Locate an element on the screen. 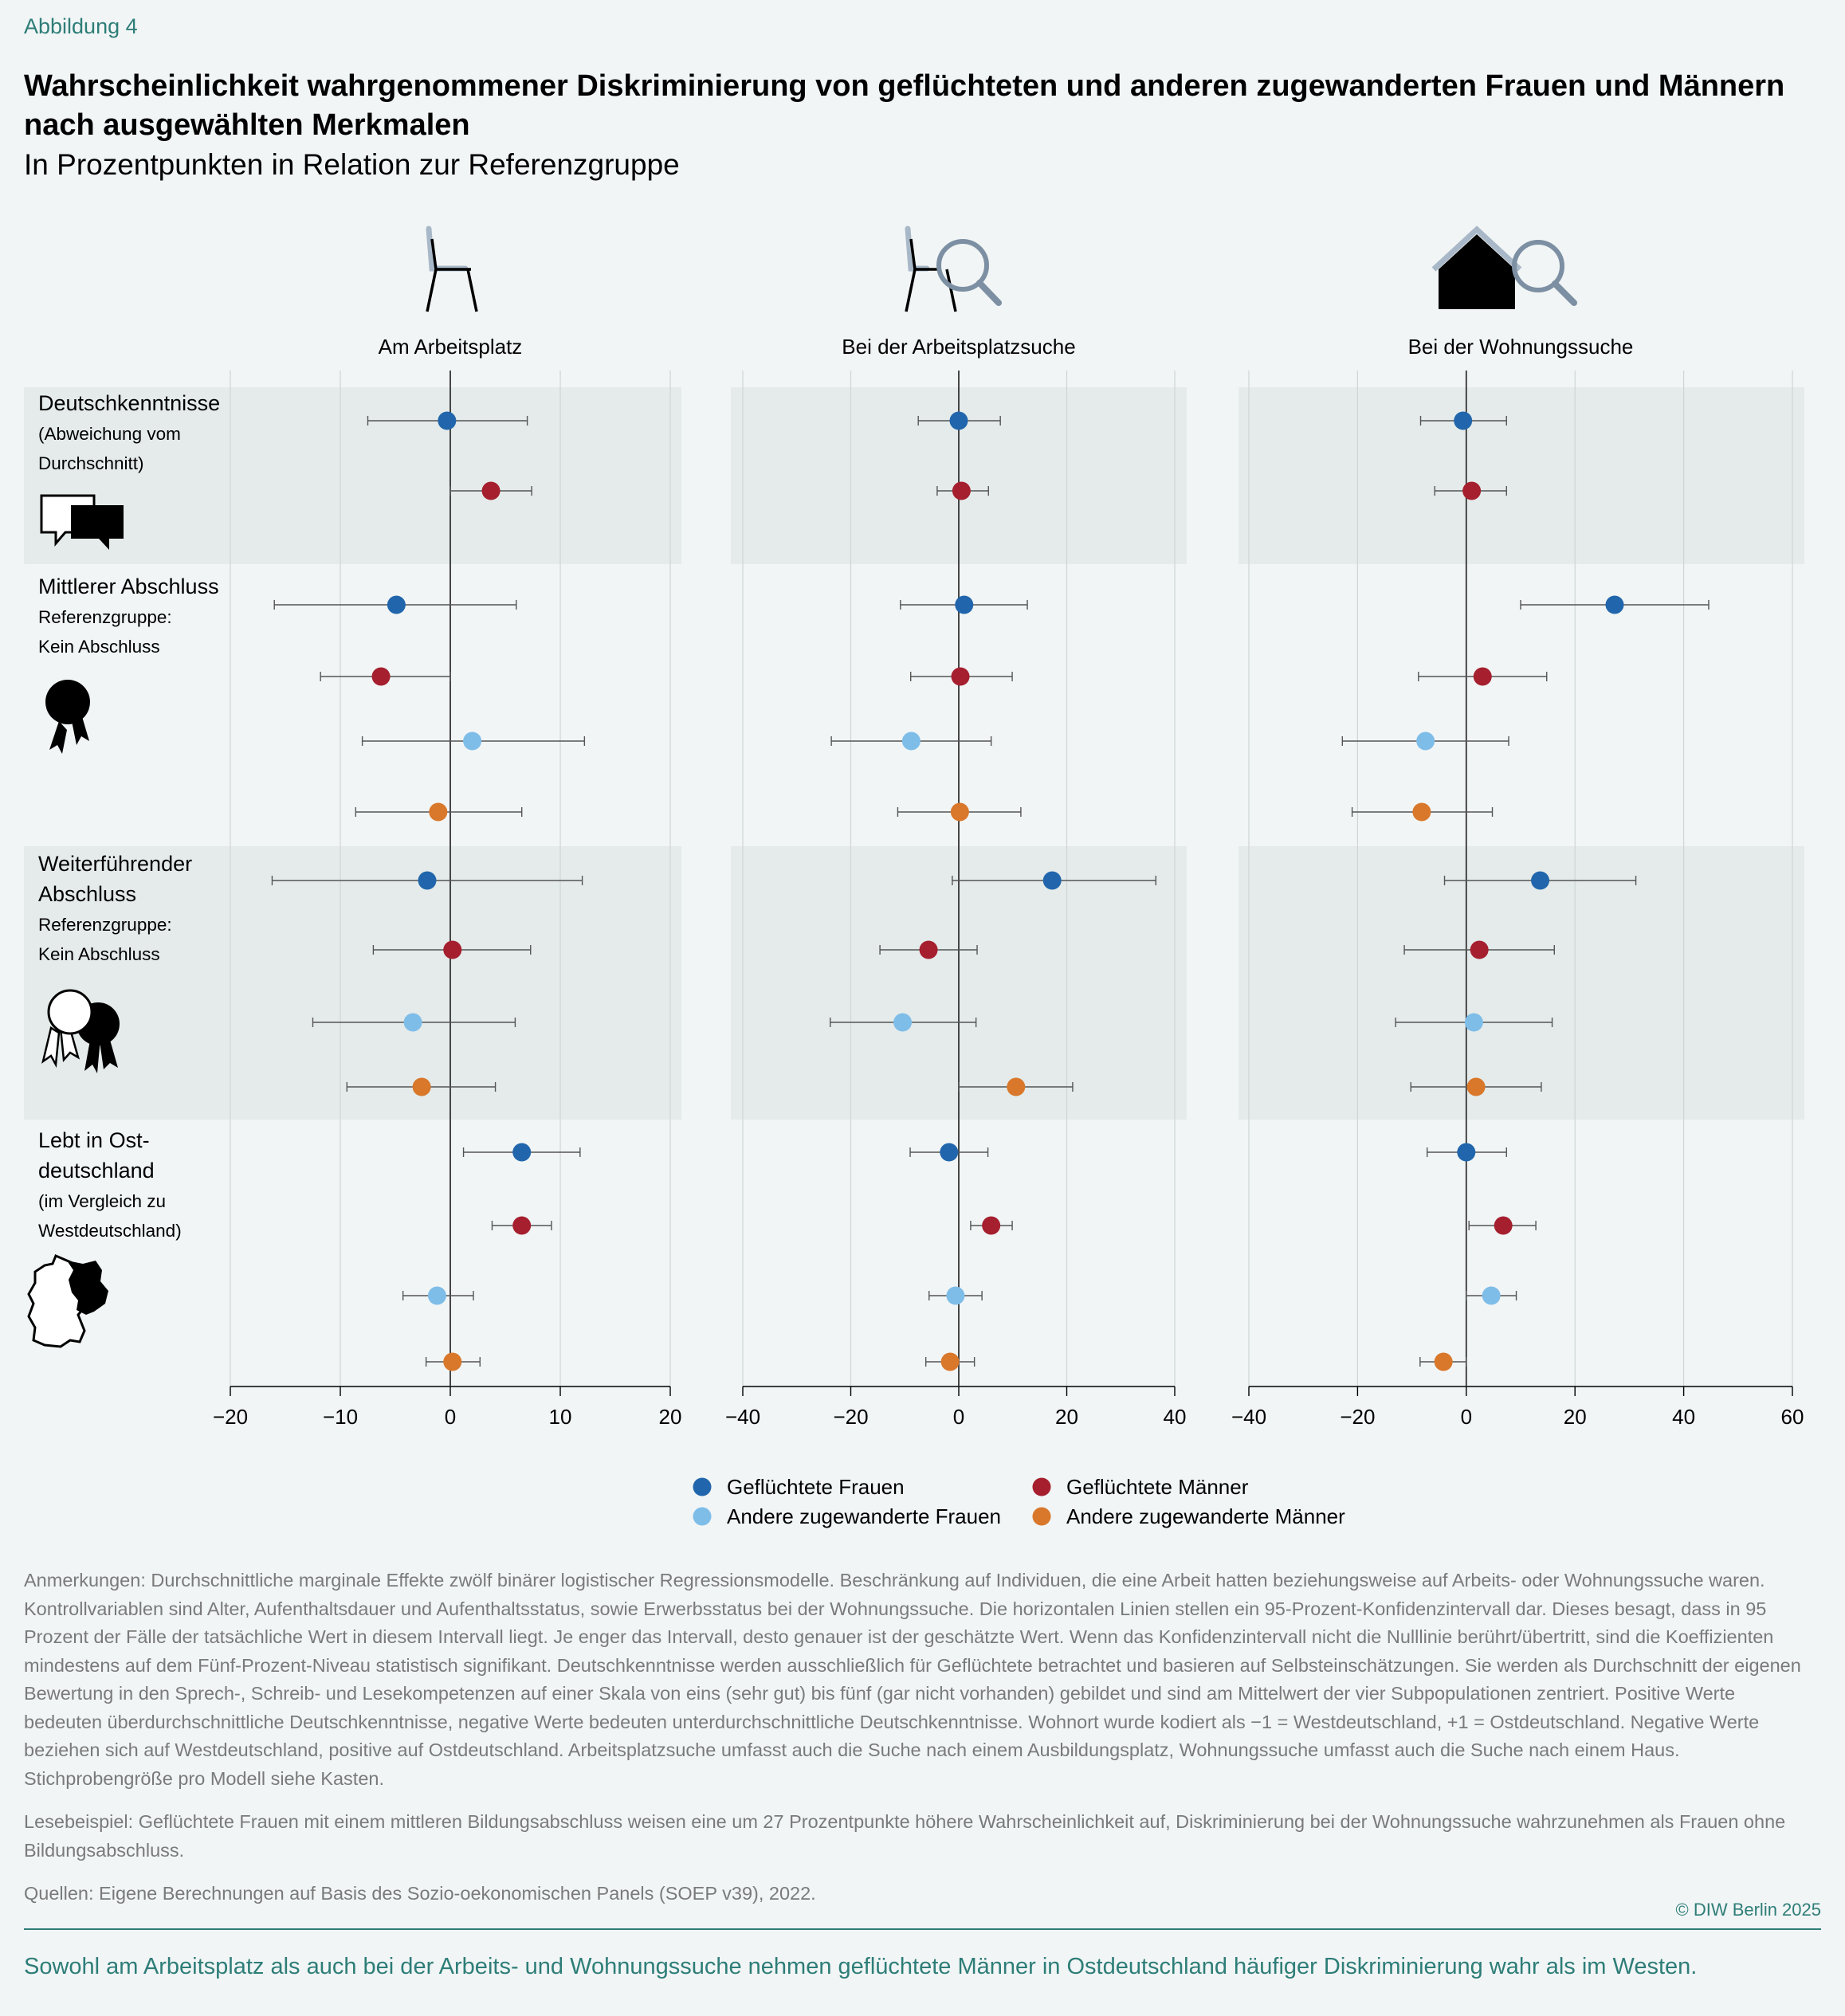 The image size is (1845, 2016). house-roof is located at coordinates (1477, 249).